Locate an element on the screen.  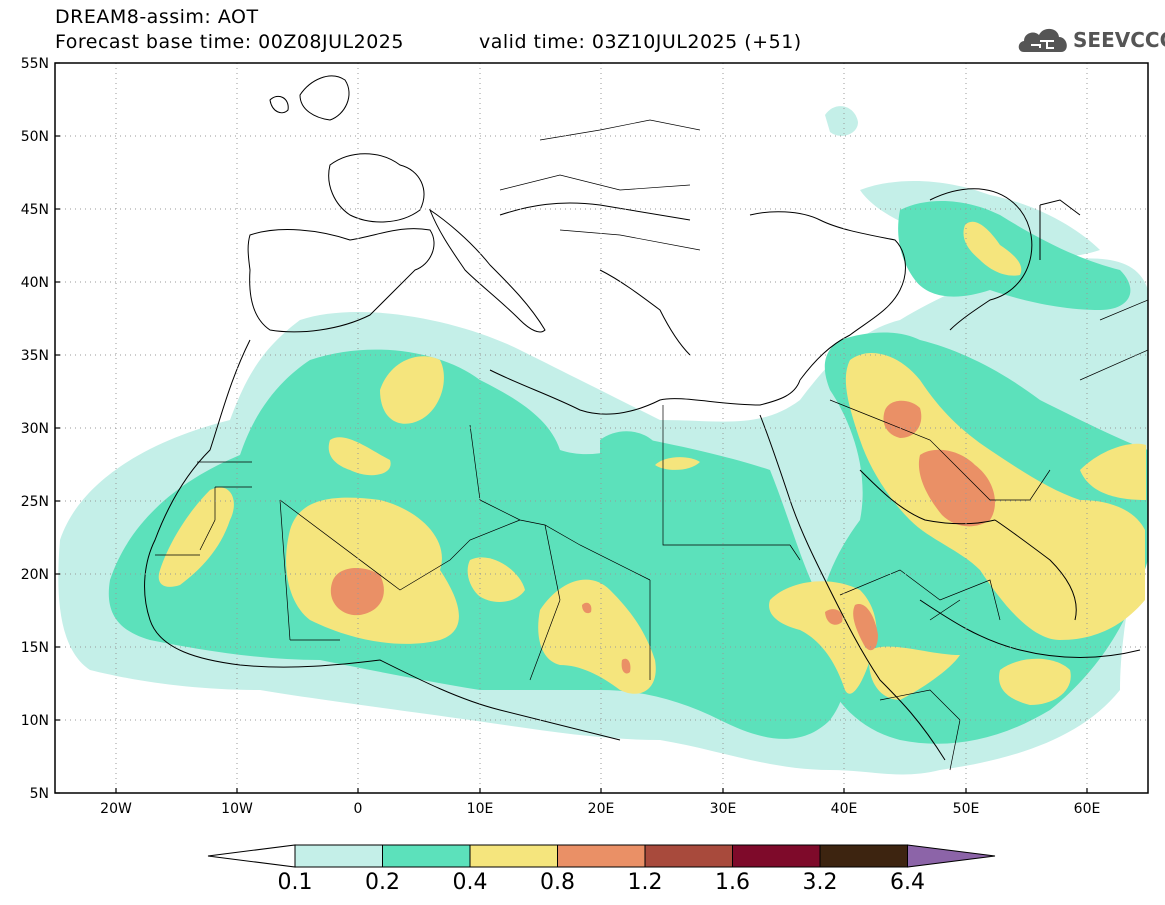
lat-label: 10N is located at coordinates (35, 721).